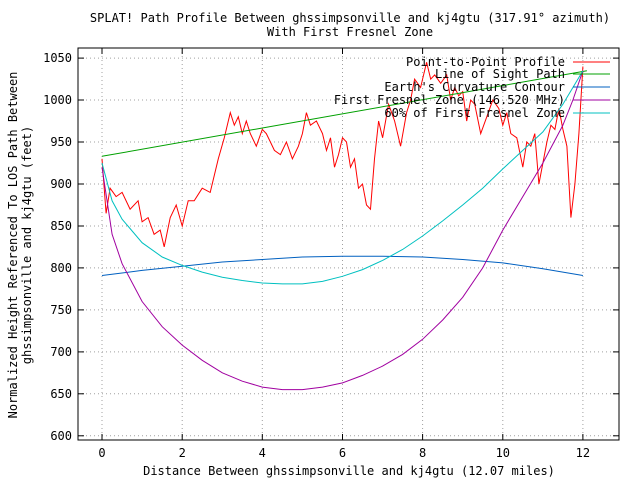 The width and height of the screenshot is (640, 485). I want to click on legend-label-2: Earth's Curvature Contour, so click(474, 87).